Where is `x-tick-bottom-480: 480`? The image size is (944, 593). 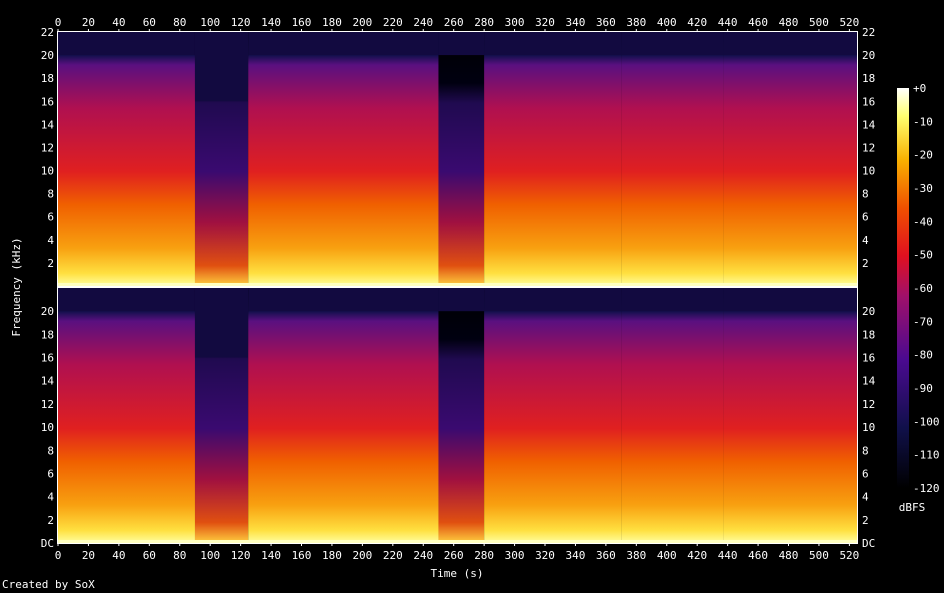
x-tick-bottom-480: 480 is located at coordinates (789, 555).